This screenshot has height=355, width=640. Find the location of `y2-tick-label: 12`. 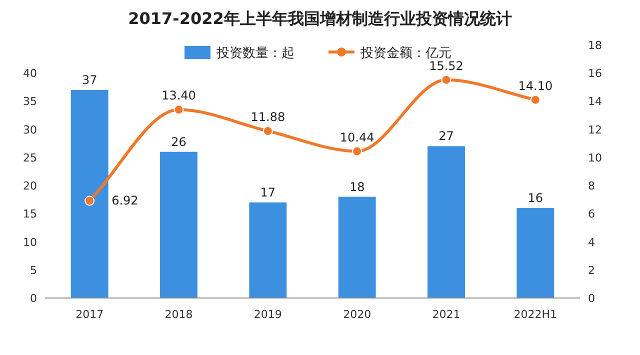

y2-tick-label: 12 is located at coordinates (595, 129).